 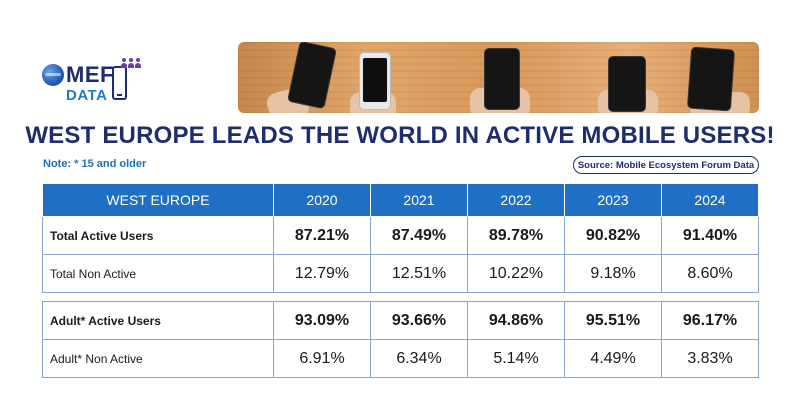 What do you see at coordinates (322, 235) in the screenshot?
I see `cell-value: 87.21%` at bounding box center [322, 235].